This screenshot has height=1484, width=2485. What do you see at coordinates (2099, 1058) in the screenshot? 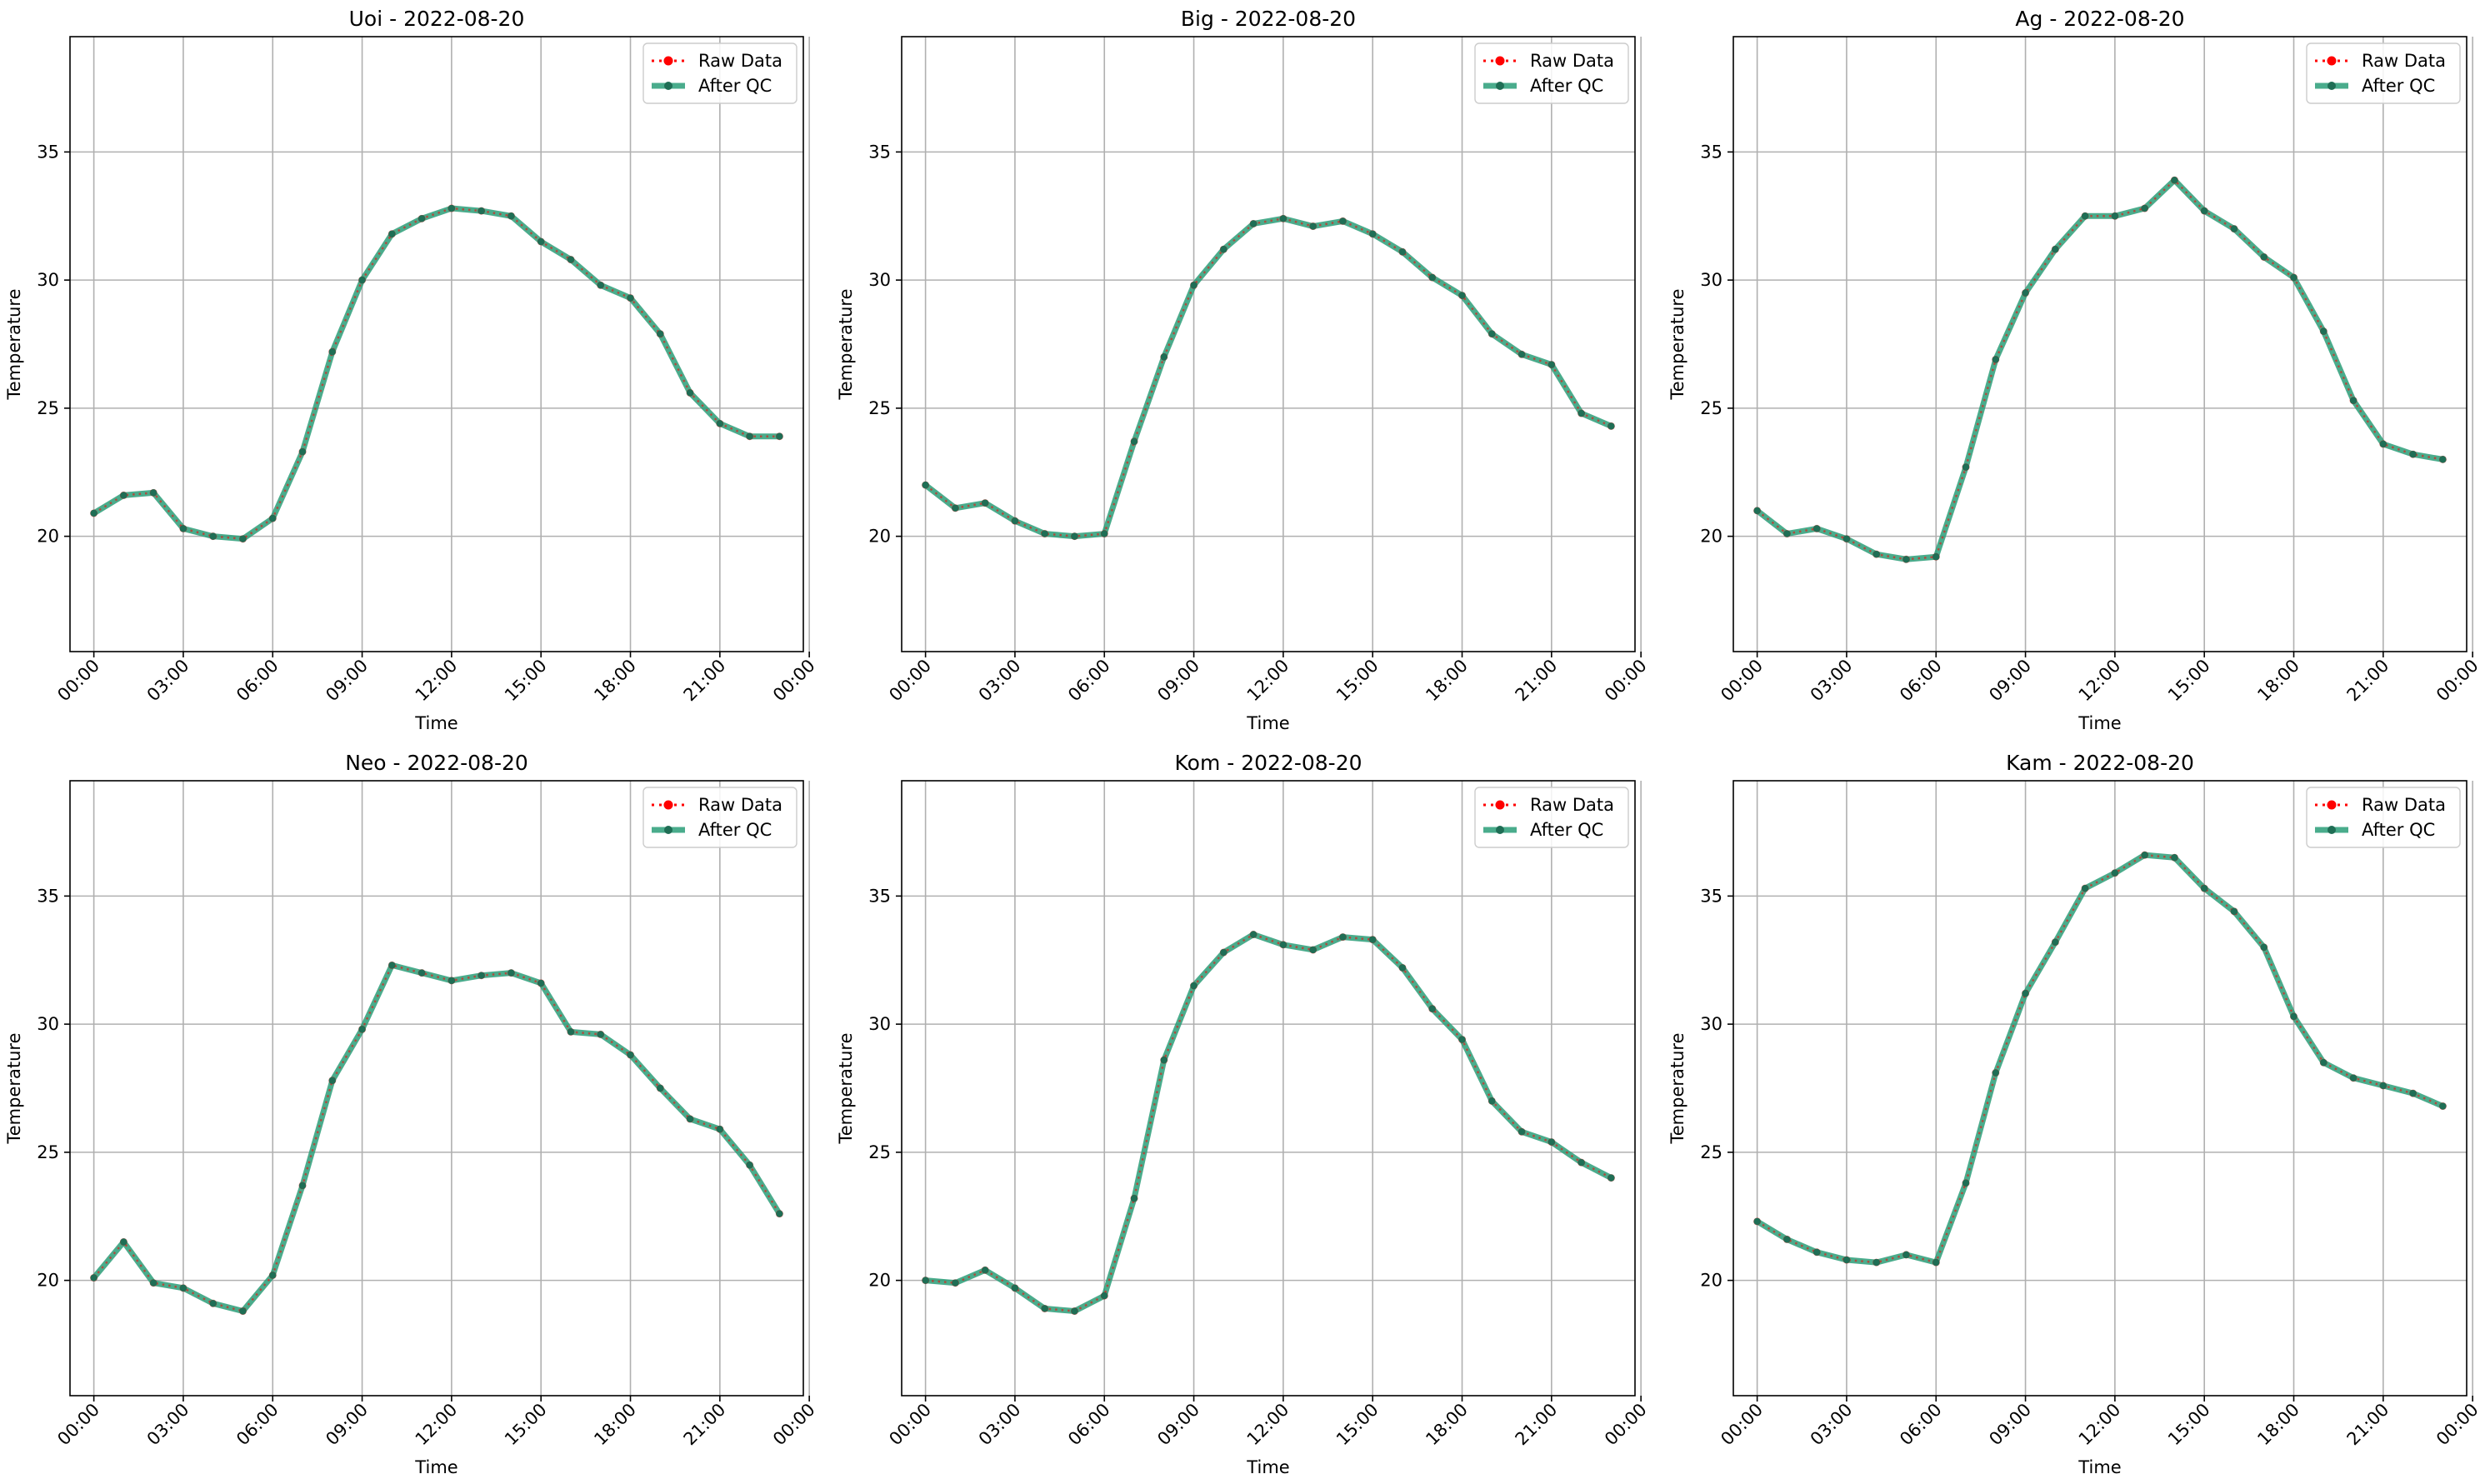
I see `raw-data-line` at bounding box center [2099, 1058].